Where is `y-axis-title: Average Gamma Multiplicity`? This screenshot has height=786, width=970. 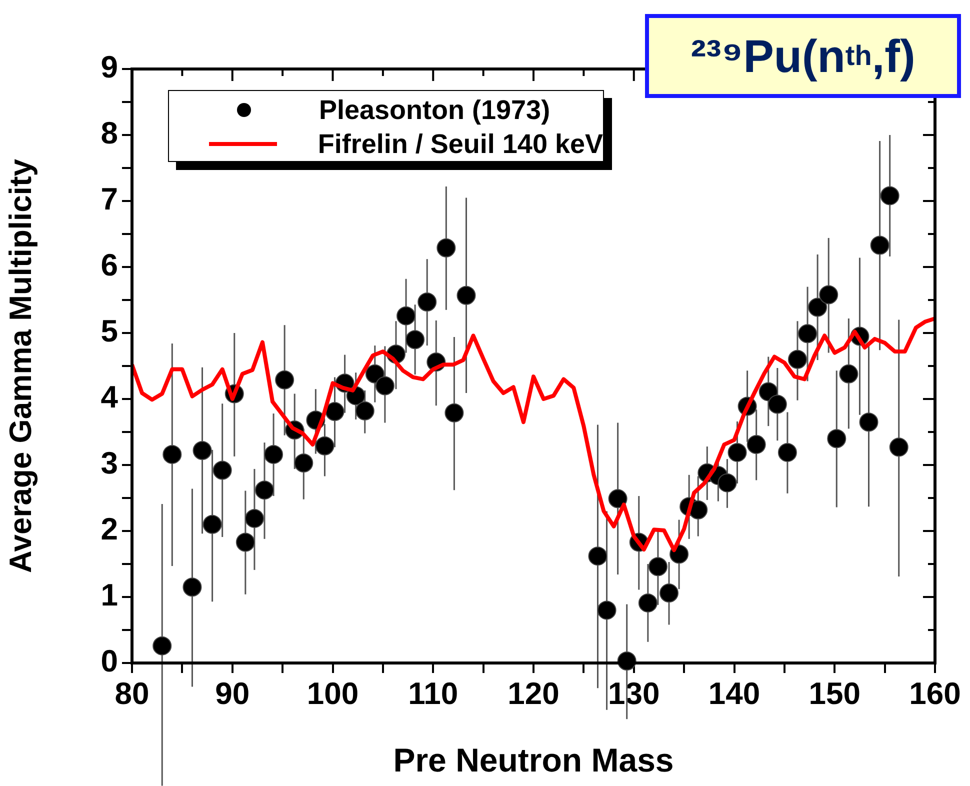 y-axis-title: Average Gamma Multiplicity is located at coordinates (20, 366).